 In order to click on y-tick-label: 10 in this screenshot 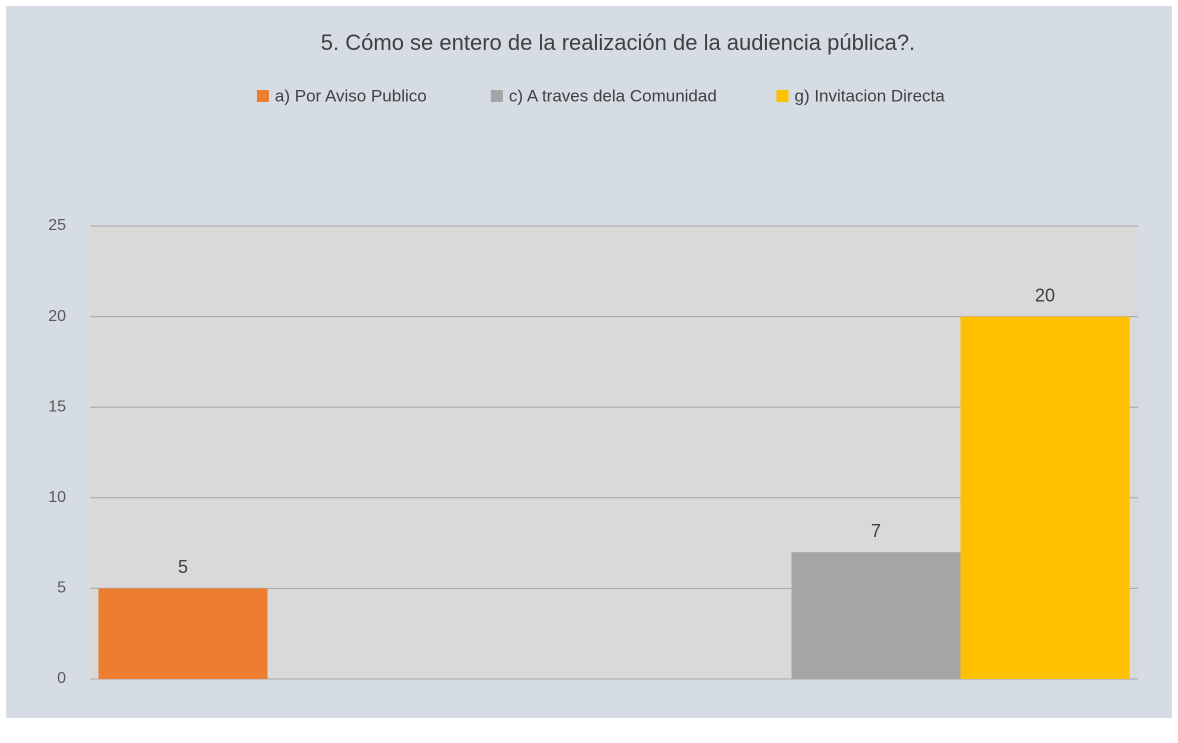, I will do `click(57, 497)`.